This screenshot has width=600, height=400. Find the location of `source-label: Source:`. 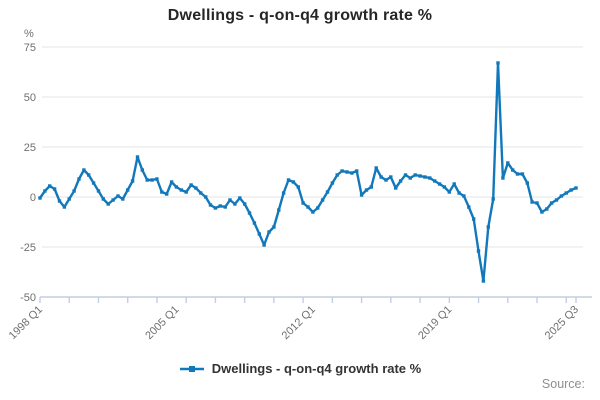

source-label: Source: is located at coordinates (563, 384).